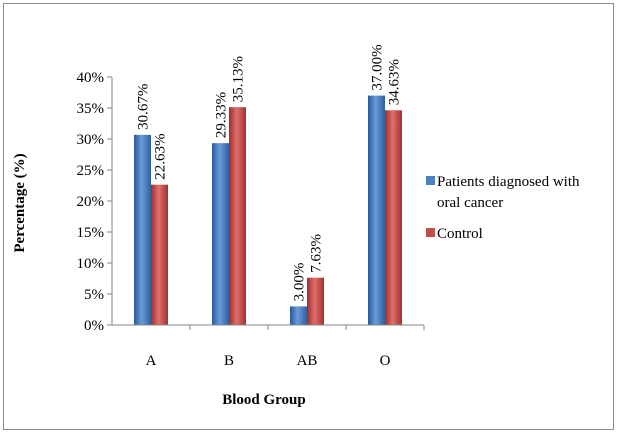  I want to click on legend-label: Control, so click(460, 234).